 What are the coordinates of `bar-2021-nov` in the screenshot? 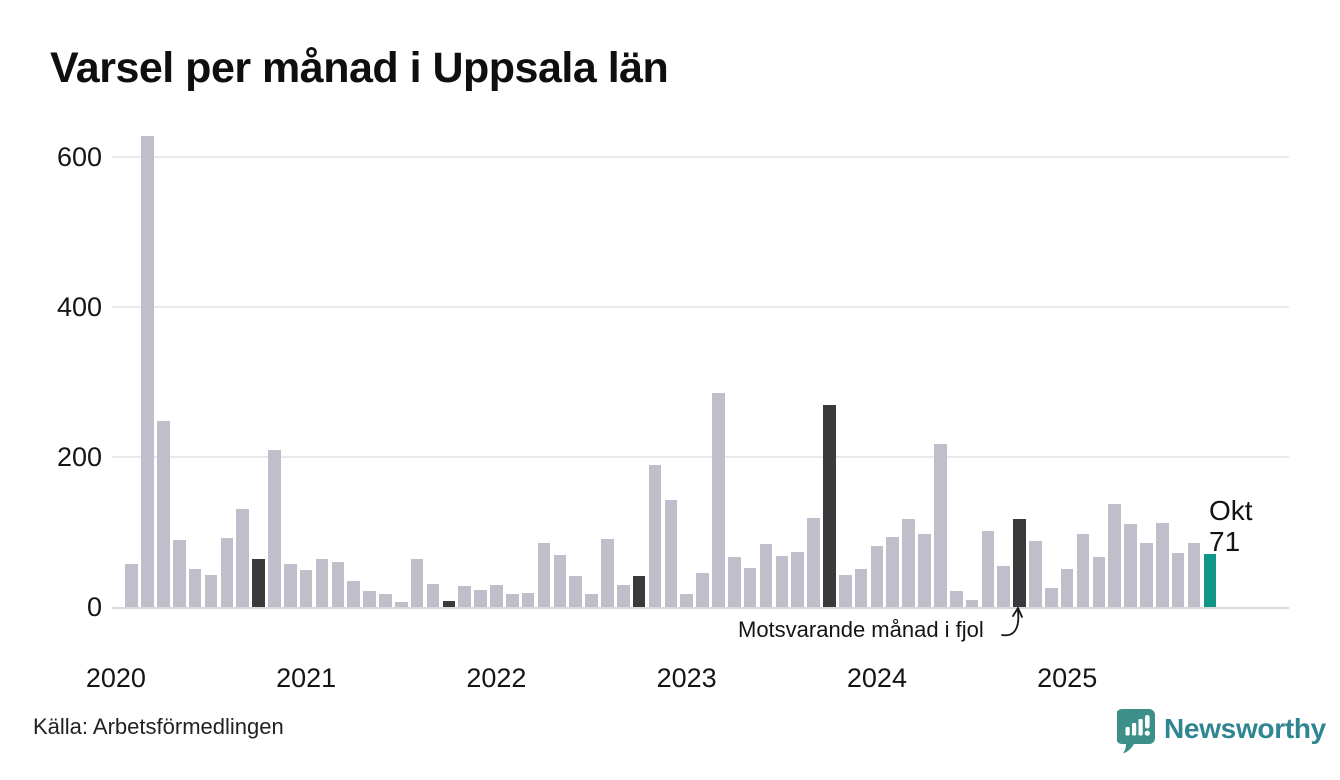 It's located at (464, 596).